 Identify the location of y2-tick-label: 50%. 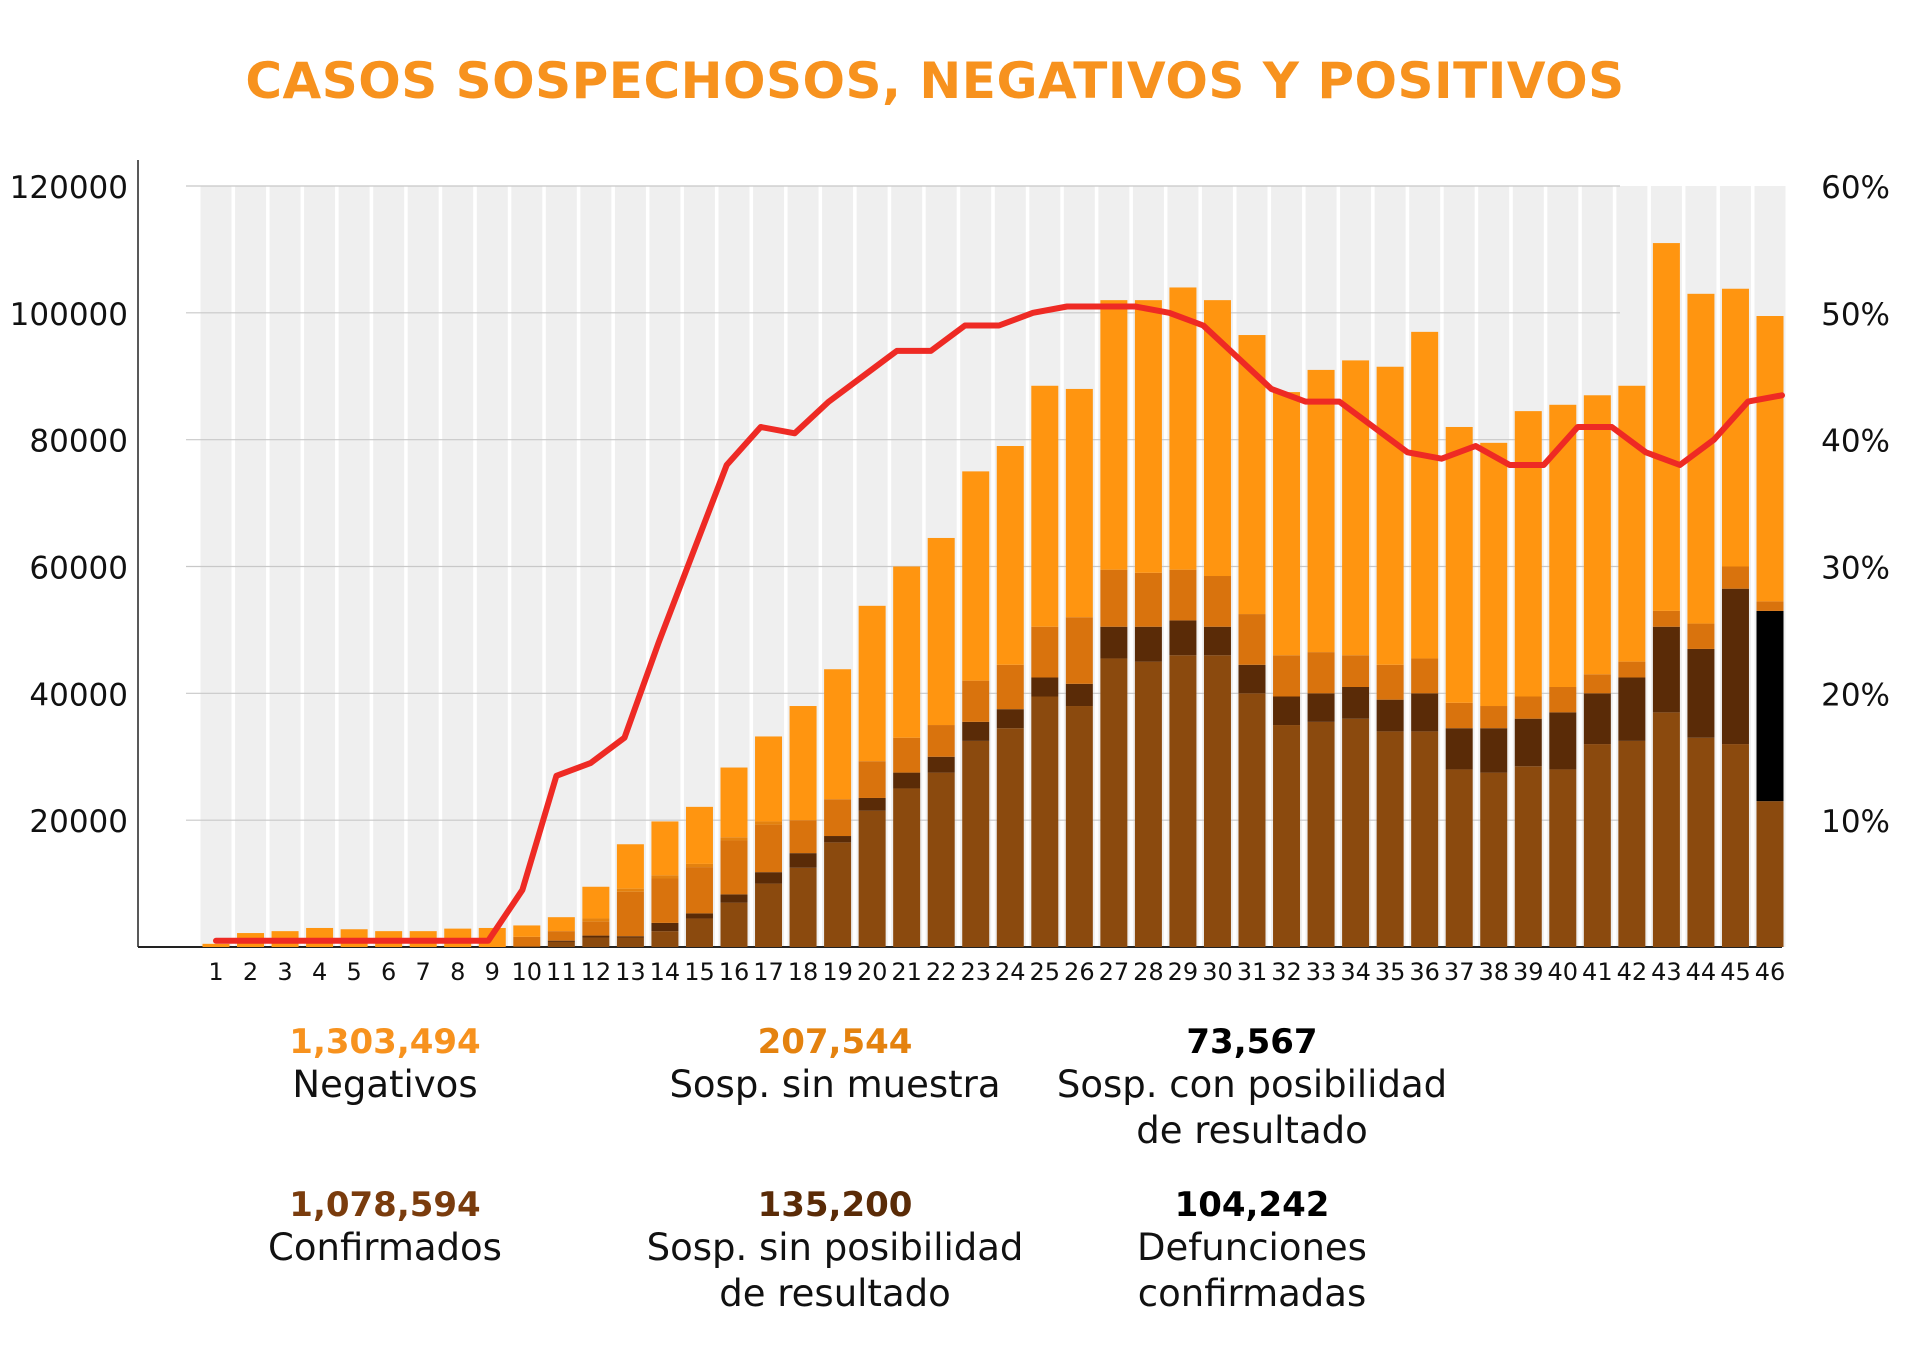
(1855, 315).